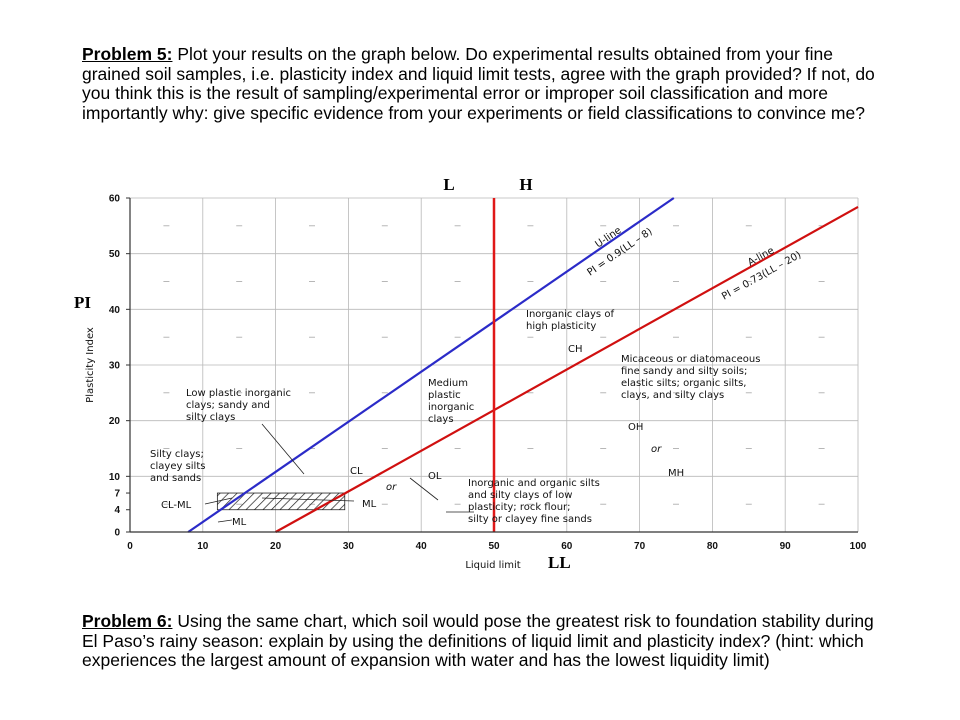 Image resolution: width=960 pixels, height=720 pixels. What do you see at coordinates (127, 621) in the screenshot?
I see `problem-6-title: Problem 6:` at bounding box center [127, 621].